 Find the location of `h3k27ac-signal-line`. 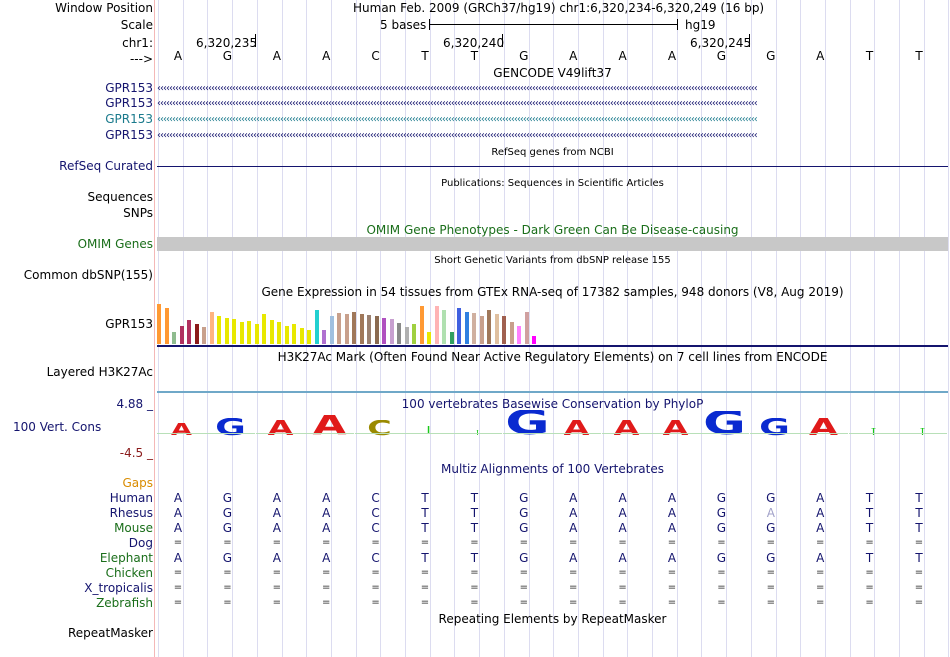

h3k27ac-signal-line is located at coordinates (552, 392).